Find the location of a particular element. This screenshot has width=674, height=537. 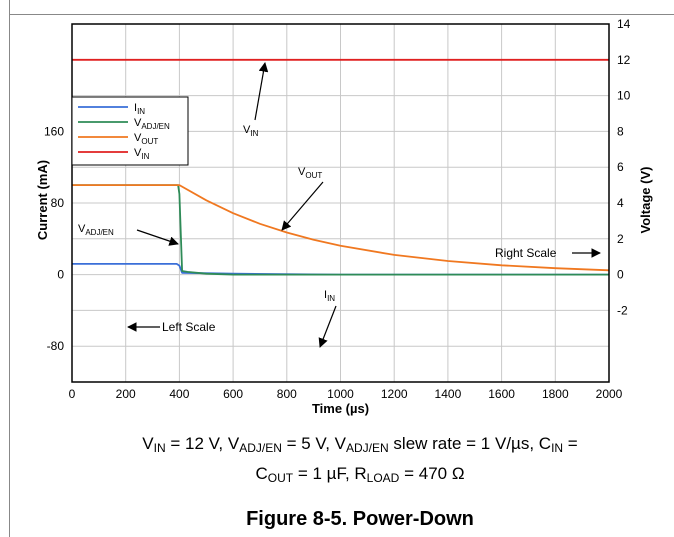

iin-annotation: IIN is located at coordinates (329, 296).